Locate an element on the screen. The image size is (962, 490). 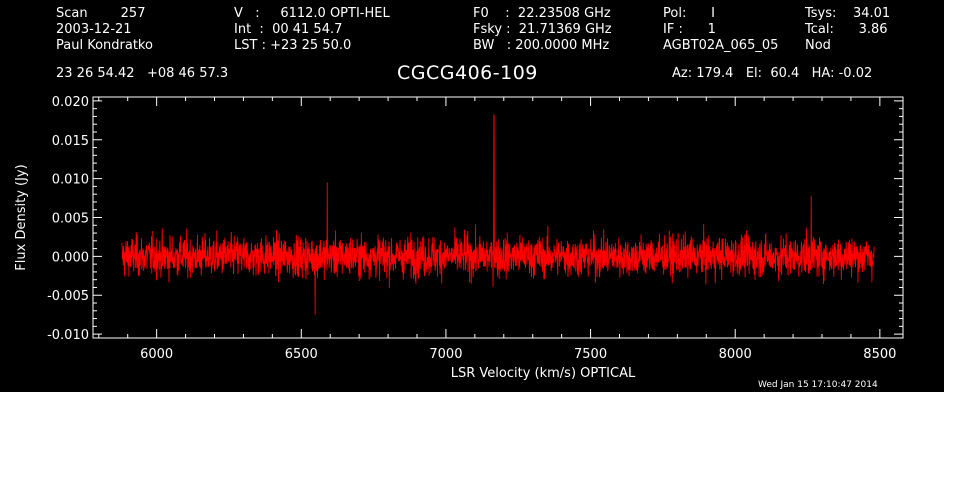
y-tick-label: -0.010 is located at coordinates (68, 335).